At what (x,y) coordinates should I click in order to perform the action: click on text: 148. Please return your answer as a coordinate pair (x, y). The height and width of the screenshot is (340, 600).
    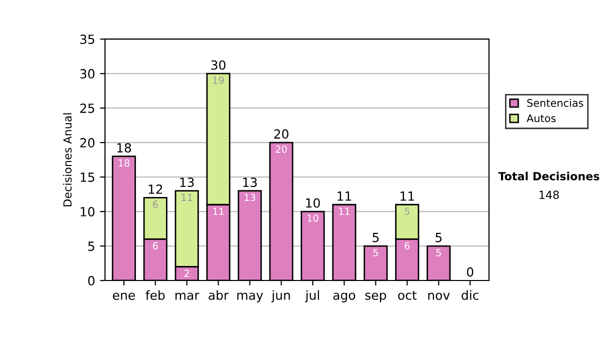
    Looking at the image, I should click on (549, 195).